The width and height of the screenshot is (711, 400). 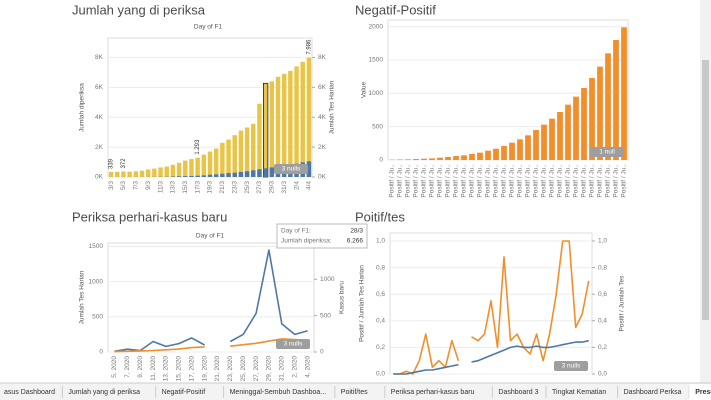 What do you see at coordinates (703, 392) in the screenshot?
I see `tab-active: Presentasi` at bounding box center [703, 392].